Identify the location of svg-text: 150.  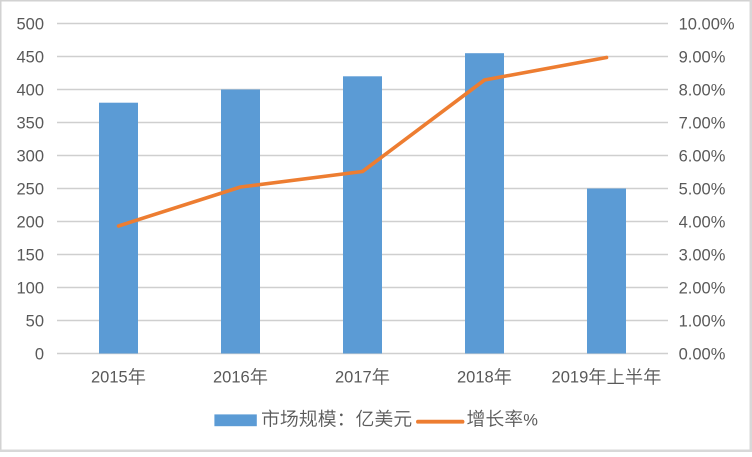
(30, 256).